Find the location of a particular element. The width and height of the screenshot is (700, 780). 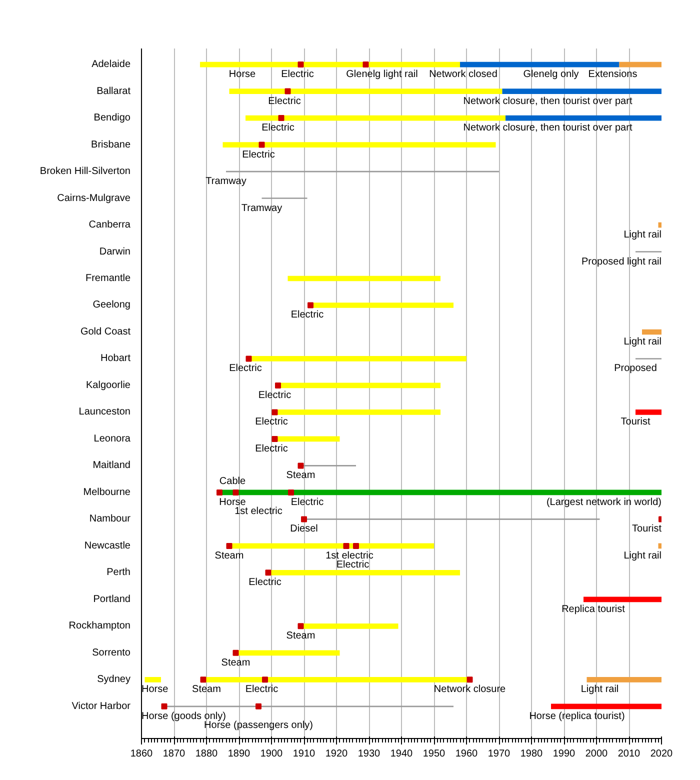

y-tick-label: Broken Hill-Silverton is located at coordinates (85, 172).